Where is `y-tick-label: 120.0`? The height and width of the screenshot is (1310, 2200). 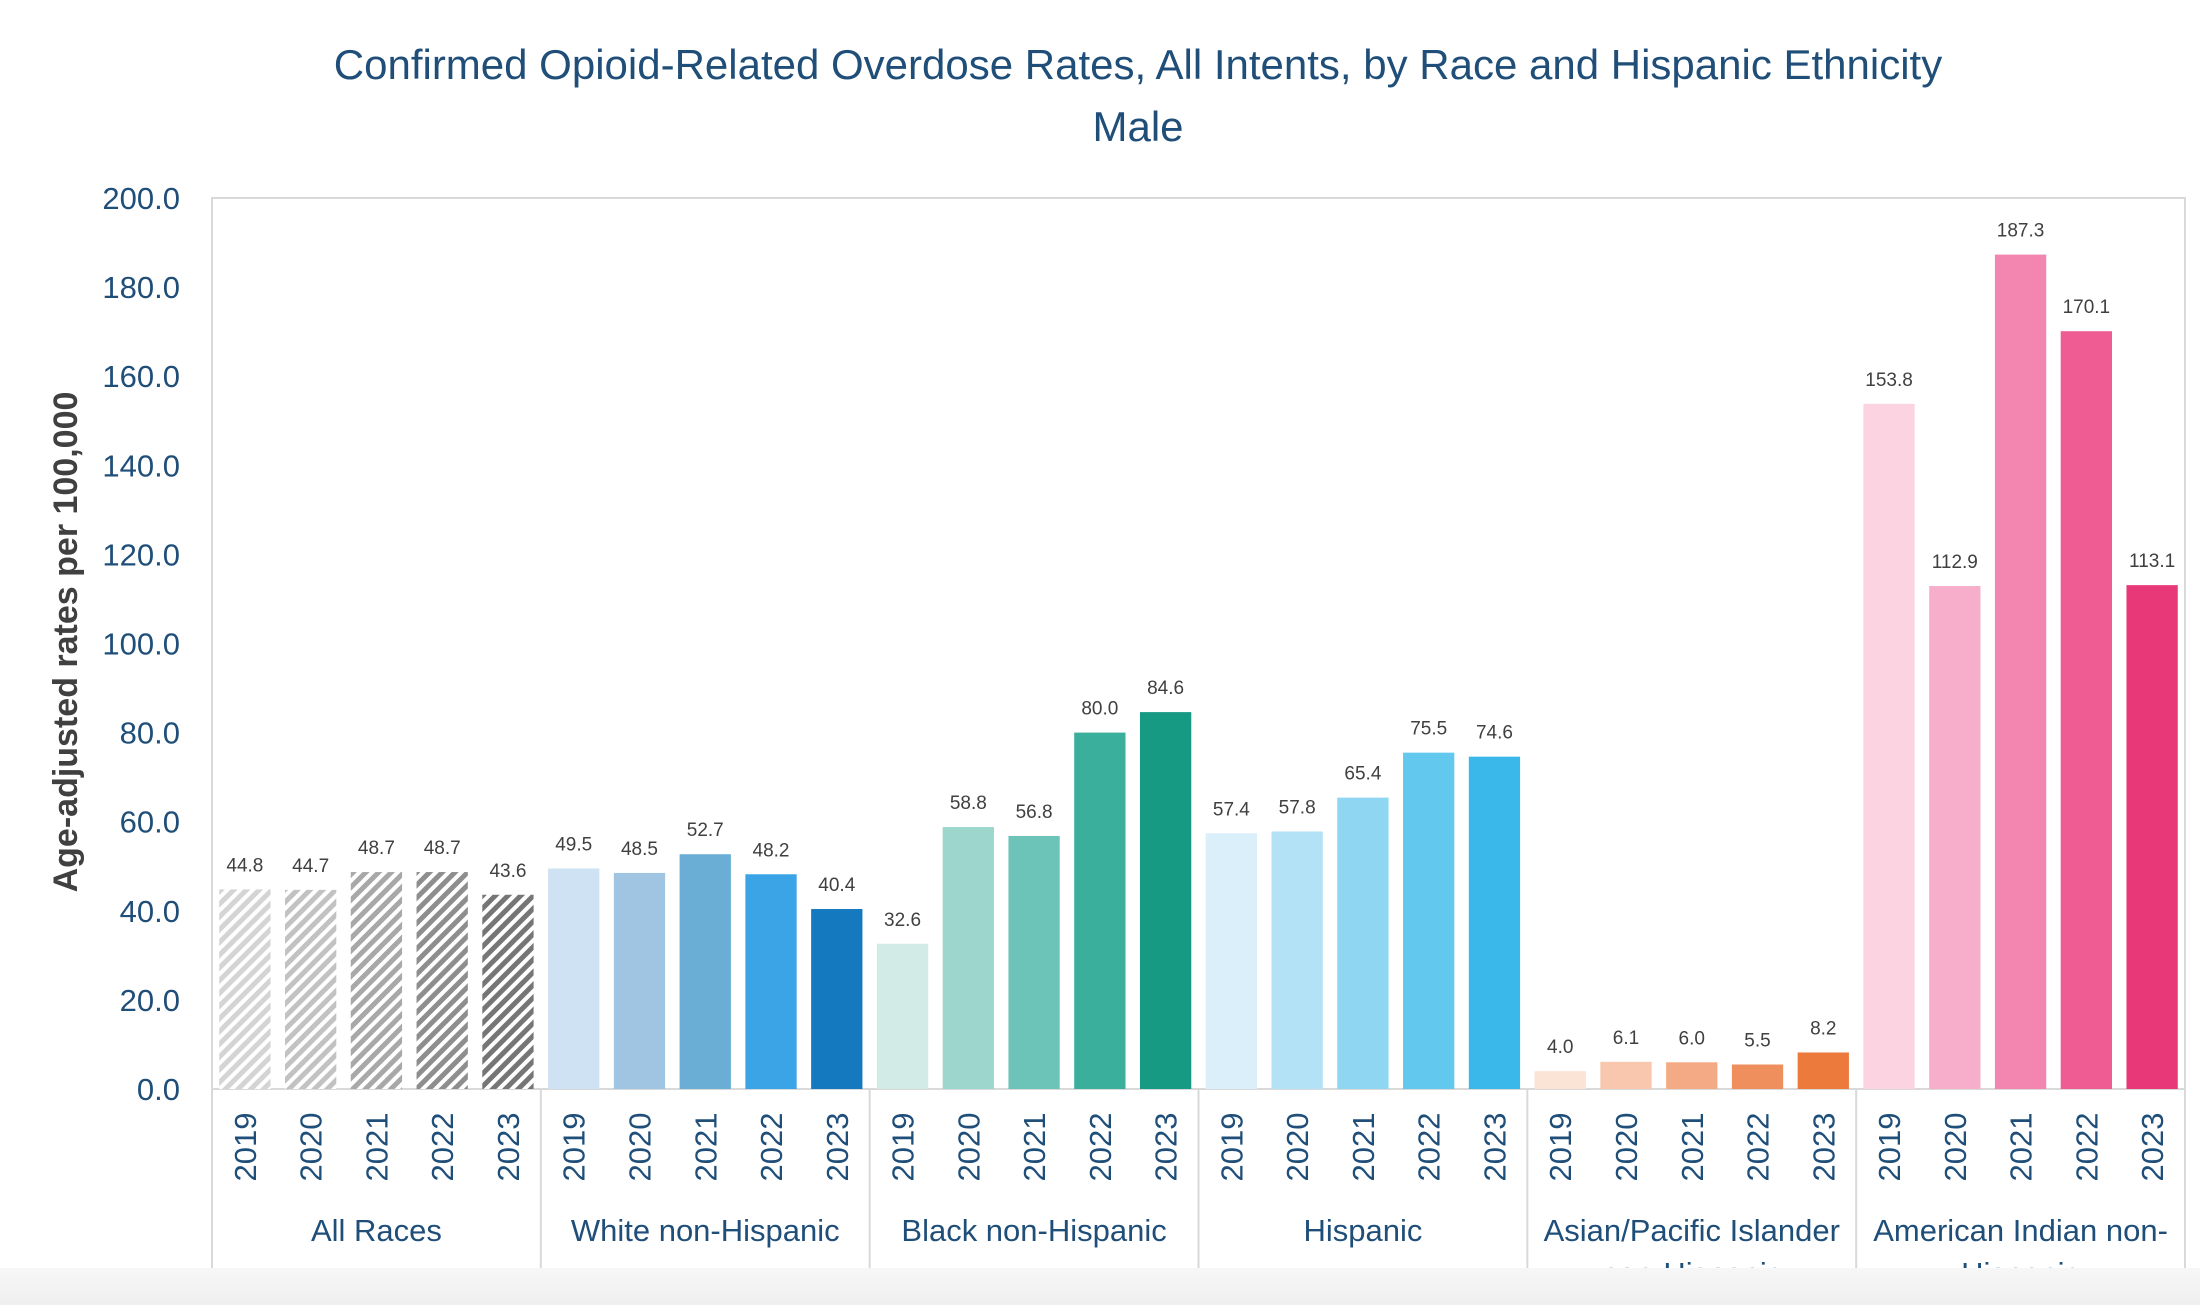
y-tick-label: 120.0 is located at coordinates (141, 554).